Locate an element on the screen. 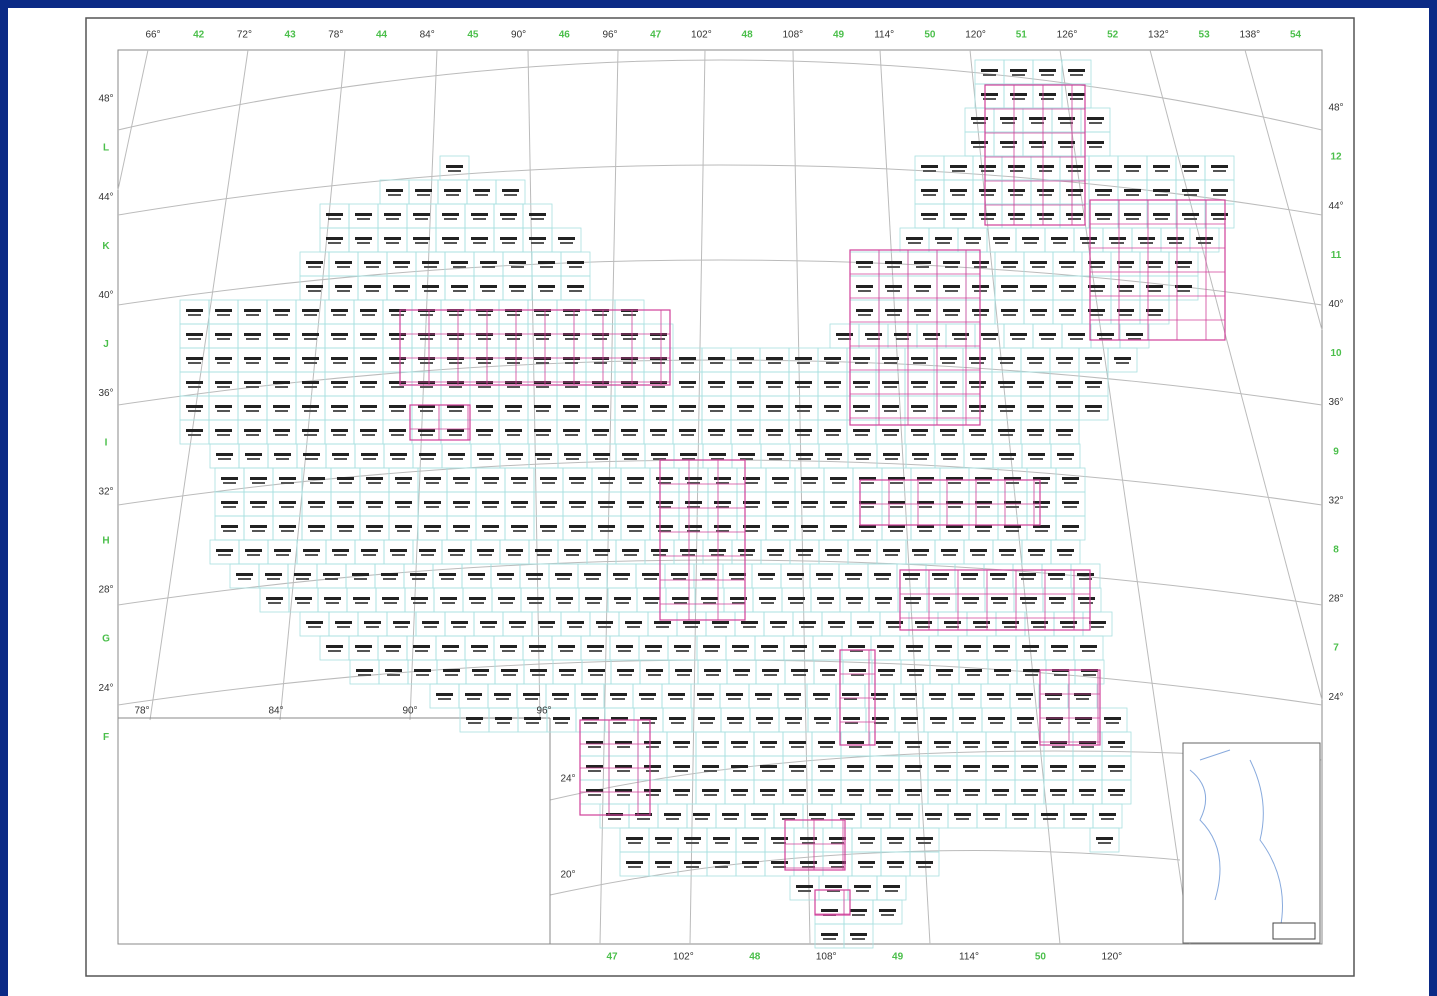 The width and height of the screenshot is (1437, 996). highlight-block is located at coordinates (950, 502).